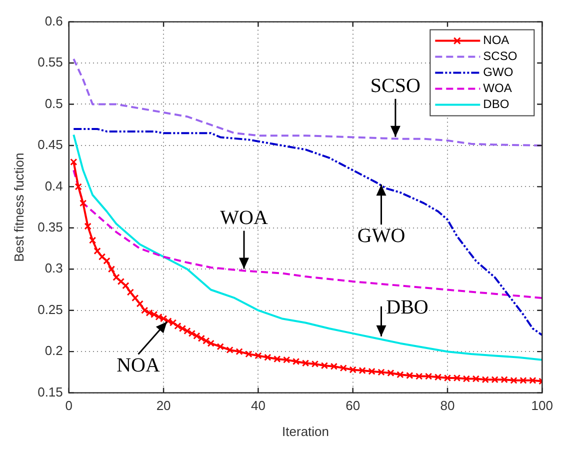 The width and height of the screenshot is (567, 452). What do you see at coordinates (53, 20) in the screenshot?
I see `y-tick-label: 0.6` at bounding box center [53, 20].